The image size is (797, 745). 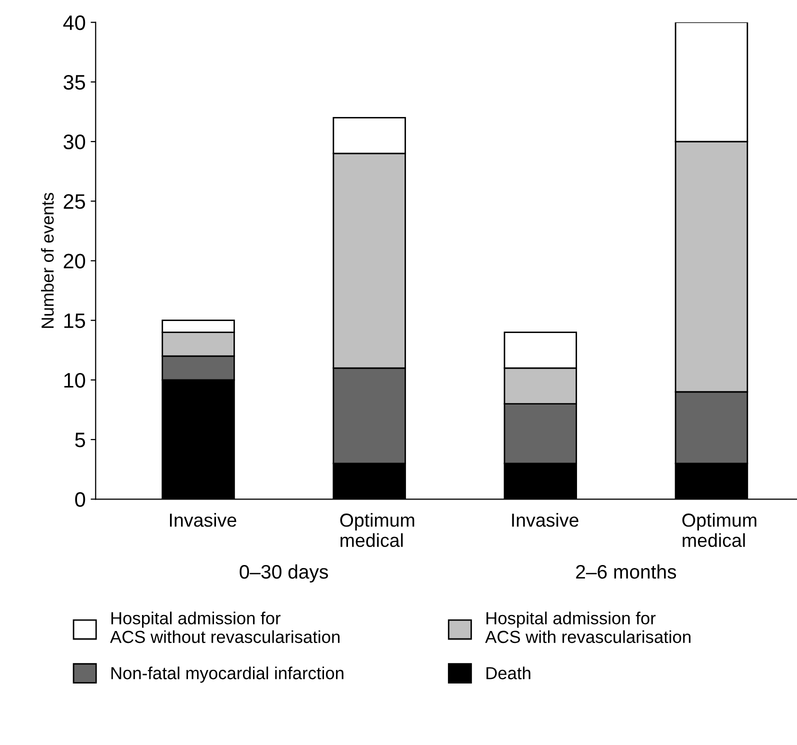 I want to click on text: 0–30 days, so click(x=284, y=573).